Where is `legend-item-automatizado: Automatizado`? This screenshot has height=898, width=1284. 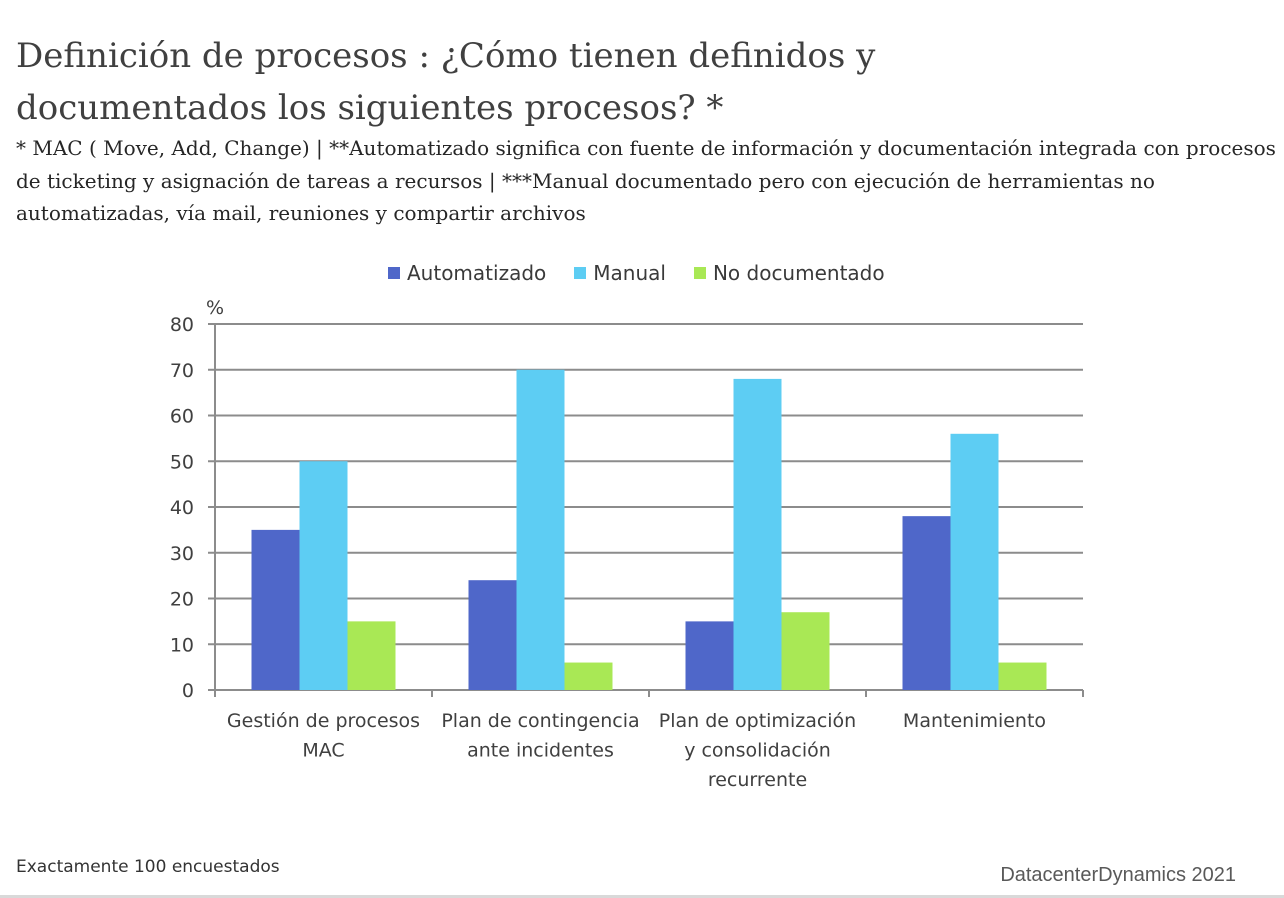
legend-item-automatizado: Automatizado is located at coordinates (467, 273).